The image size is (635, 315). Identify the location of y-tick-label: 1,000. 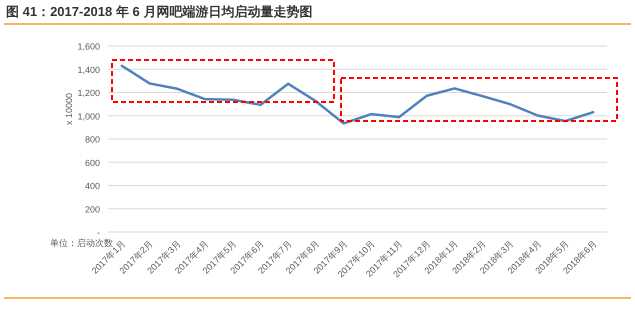
(88, 116).